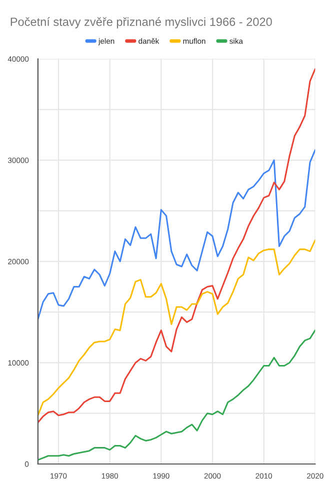  Describe the element at coordinates (141, 22) in the screenshot. I see `chart-title: Početní stavy zvěře přiznané myslivci 1966 - 2020` at that location.